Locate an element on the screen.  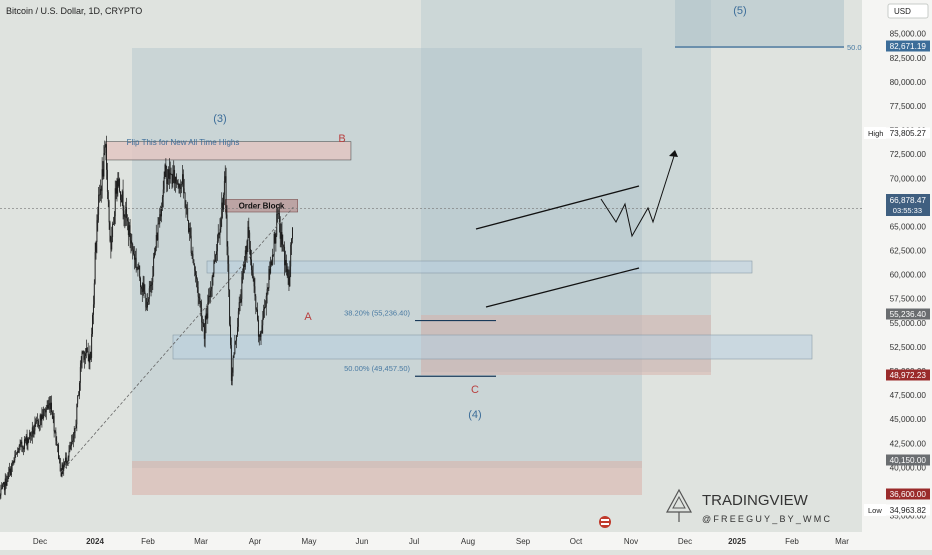
y-tick-label: 85,000.00 is located at coordinates (908, 34).